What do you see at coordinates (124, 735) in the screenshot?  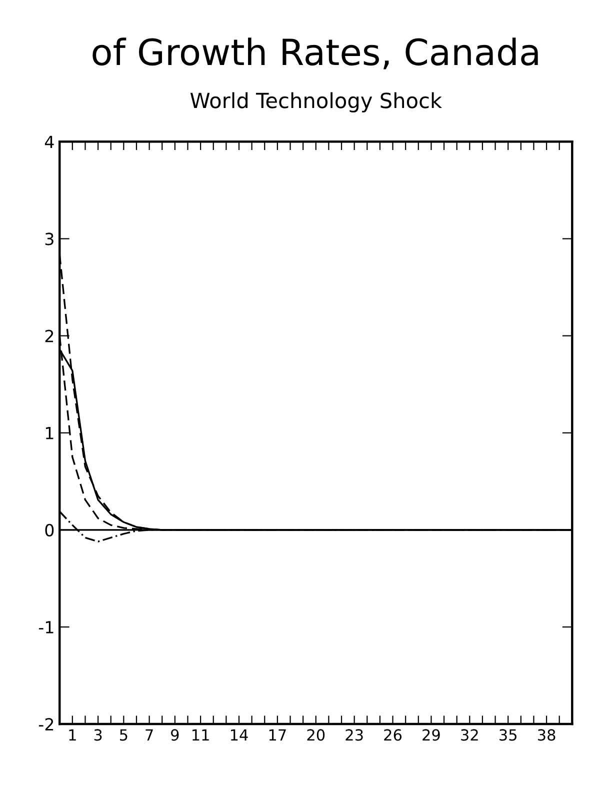 I see `x-tick-label: 5` at bounding box center [124, 735].